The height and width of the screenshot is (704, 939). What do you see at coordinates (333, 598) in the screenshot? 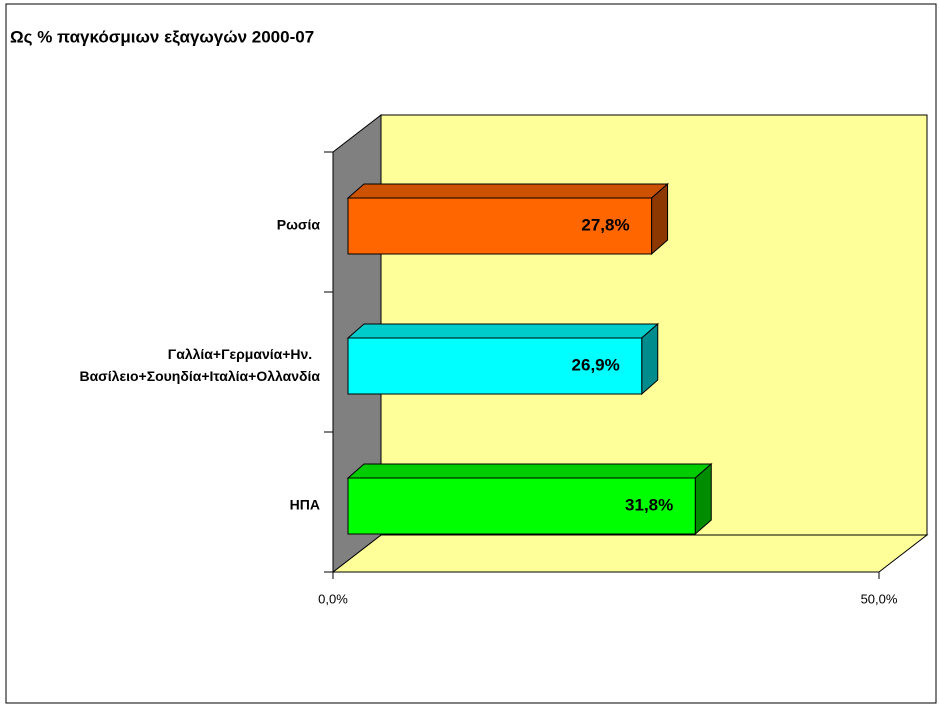
I see `x-tick-label: 0,0%` at bounding box center [333, 598].